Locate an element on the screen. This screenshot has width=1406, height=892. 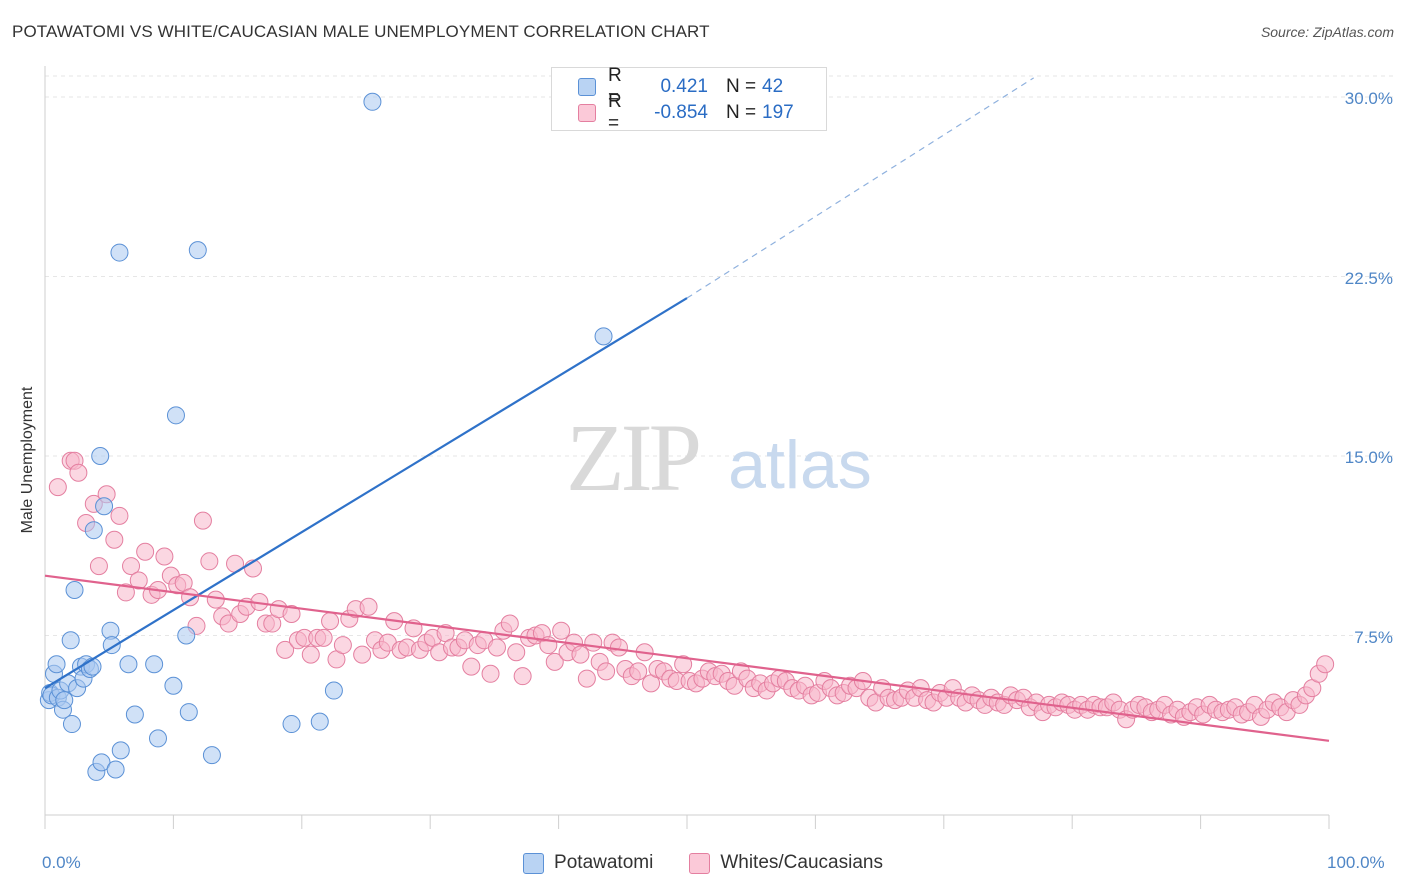
legend-item-whites: Whites/Caucasians is located at coordinates (786, 863).